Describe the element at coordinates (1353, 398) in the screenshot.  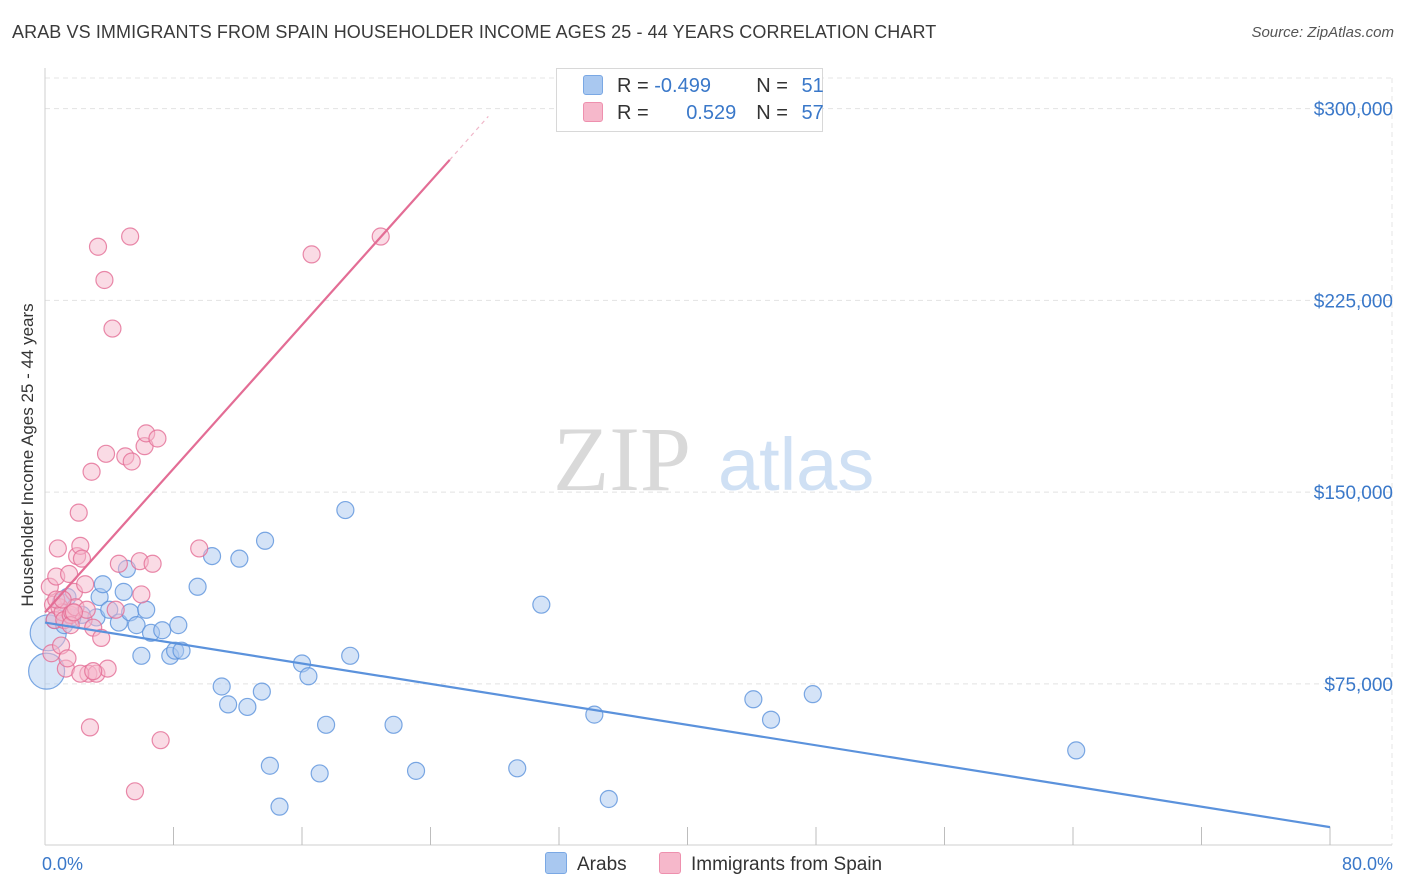
I see `y-tick-labels: $300,000 $225,000 $150,000 $75,000` at that location.